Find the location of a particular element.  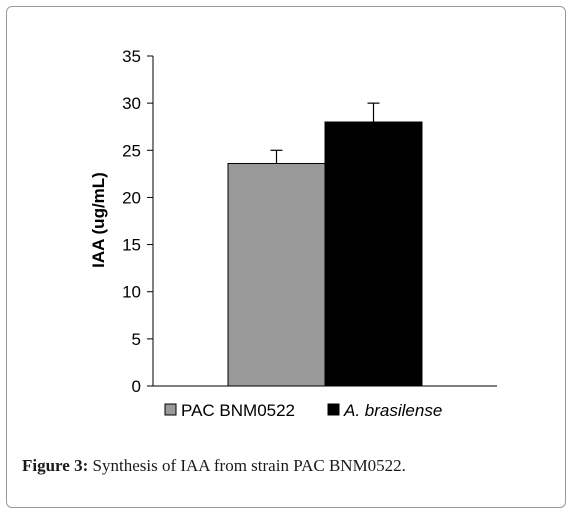

y-tick-label: 30 is located at coordinates (131, 103).